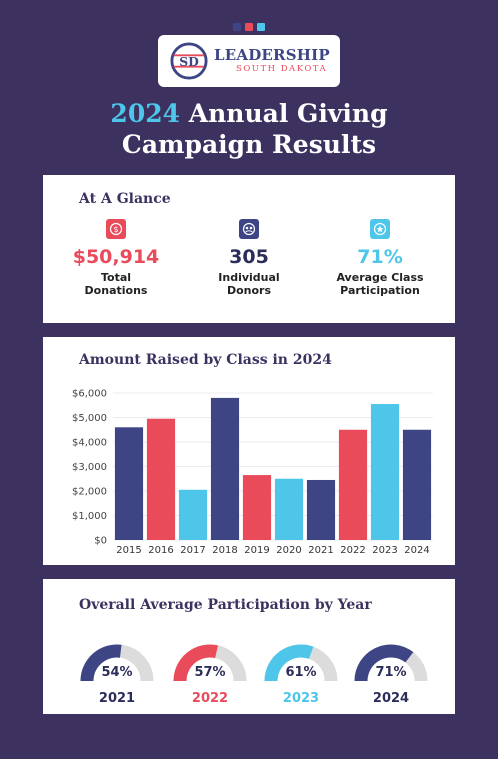  I want to click on stat-label: Total Donations, so click(116, 284).